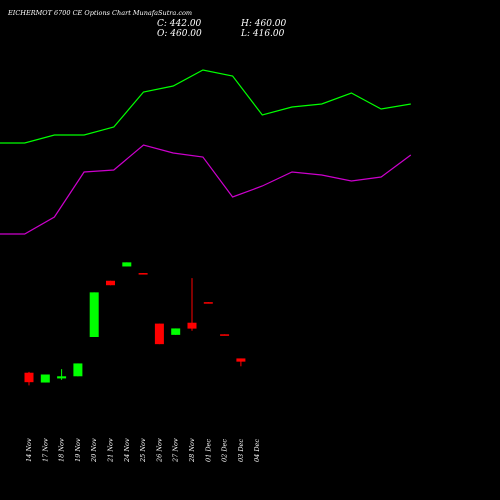 This screenshot has height=500, width=500. I want to click on x-tick-label: 20 Nov, so click(94, 450).